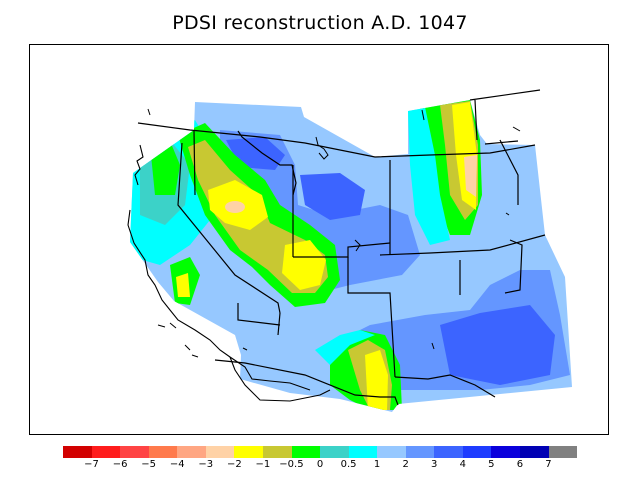 Image resolution: width=640 pixels, height=480 pixels. I want to click on pdsi-region-dry-peak, so click(235, 207).